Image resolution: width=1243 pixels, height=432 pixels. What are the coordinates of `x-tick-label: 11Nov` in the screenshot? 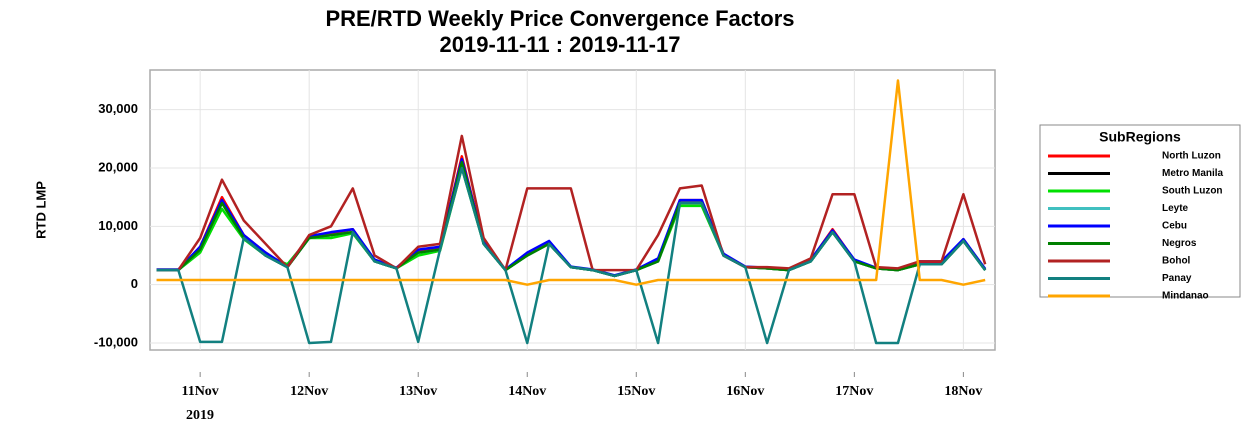 It's located at (199, 391).